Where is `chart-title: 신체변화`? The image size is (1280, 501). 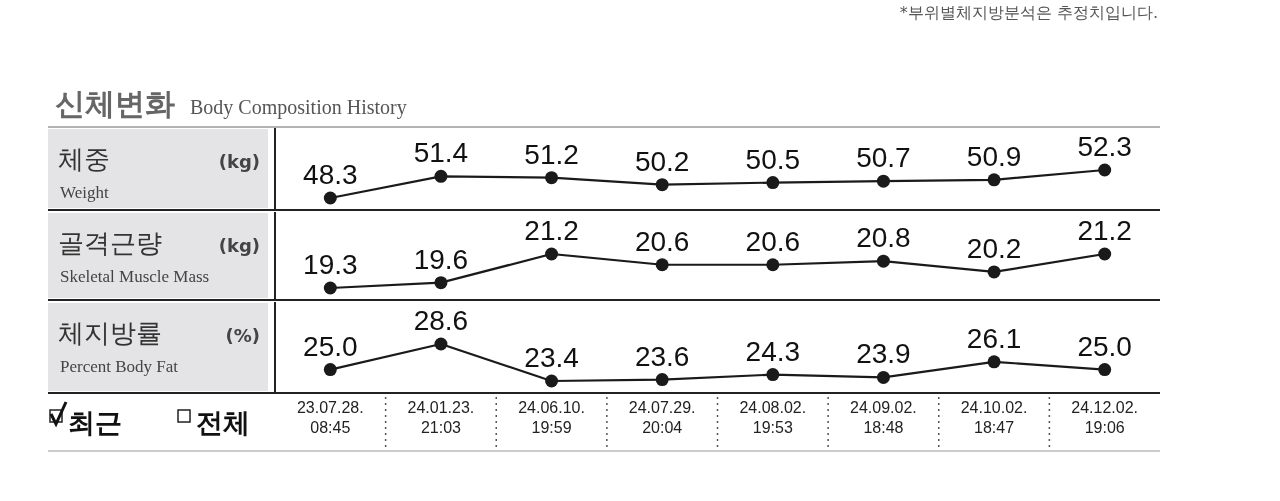
chart-title: 신체변화 is located at coordinates (115, 103).